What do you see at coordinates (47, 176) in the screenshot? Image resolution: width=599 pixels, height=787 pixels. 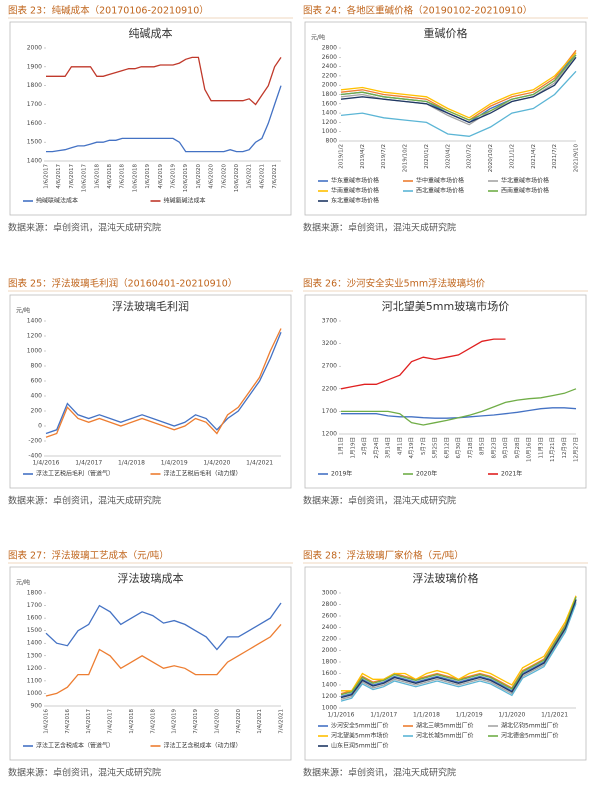 I see `x-tick-label: 1/6/2017` at bounding box center [47, 176].